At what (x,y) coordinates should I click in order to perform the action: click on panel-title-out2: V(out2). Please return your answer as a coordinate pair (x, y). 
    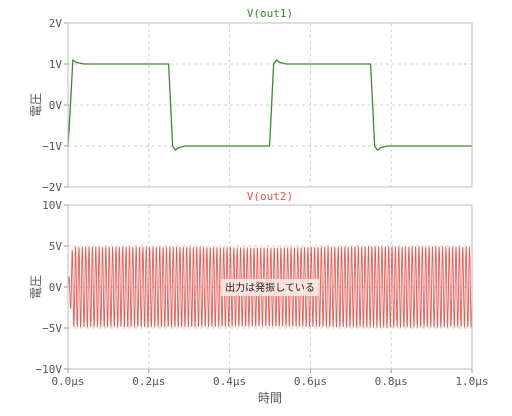
    Looking at the image, I should click on (270, 196).